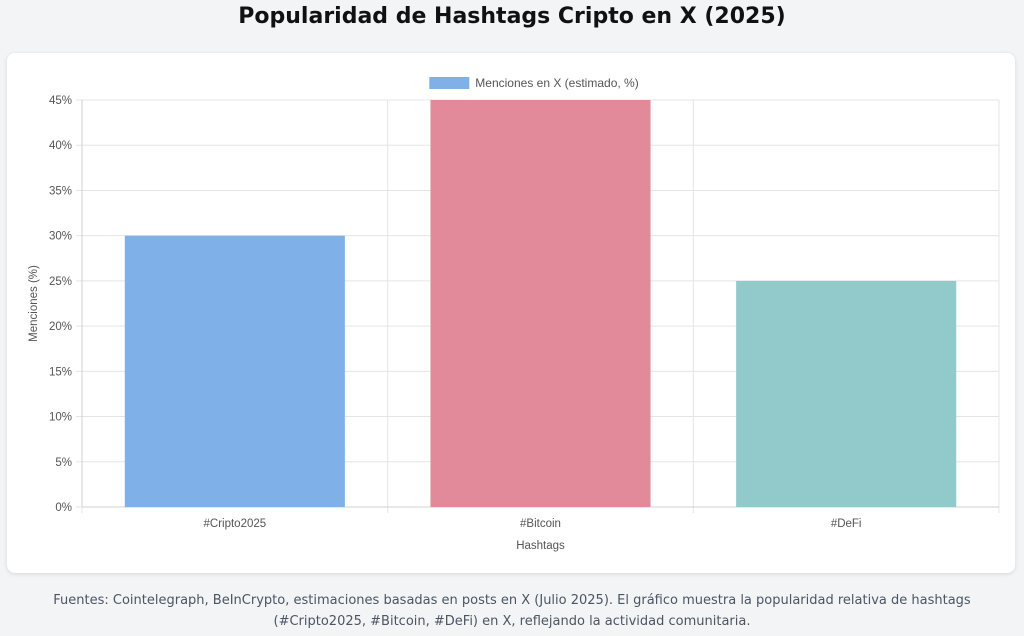 The height and width of the screenshot is (636, 1024). Describe the element at coordinates (235, 524) in the screenshot. I see `x-tick-label: #Cripto2025` at that location.